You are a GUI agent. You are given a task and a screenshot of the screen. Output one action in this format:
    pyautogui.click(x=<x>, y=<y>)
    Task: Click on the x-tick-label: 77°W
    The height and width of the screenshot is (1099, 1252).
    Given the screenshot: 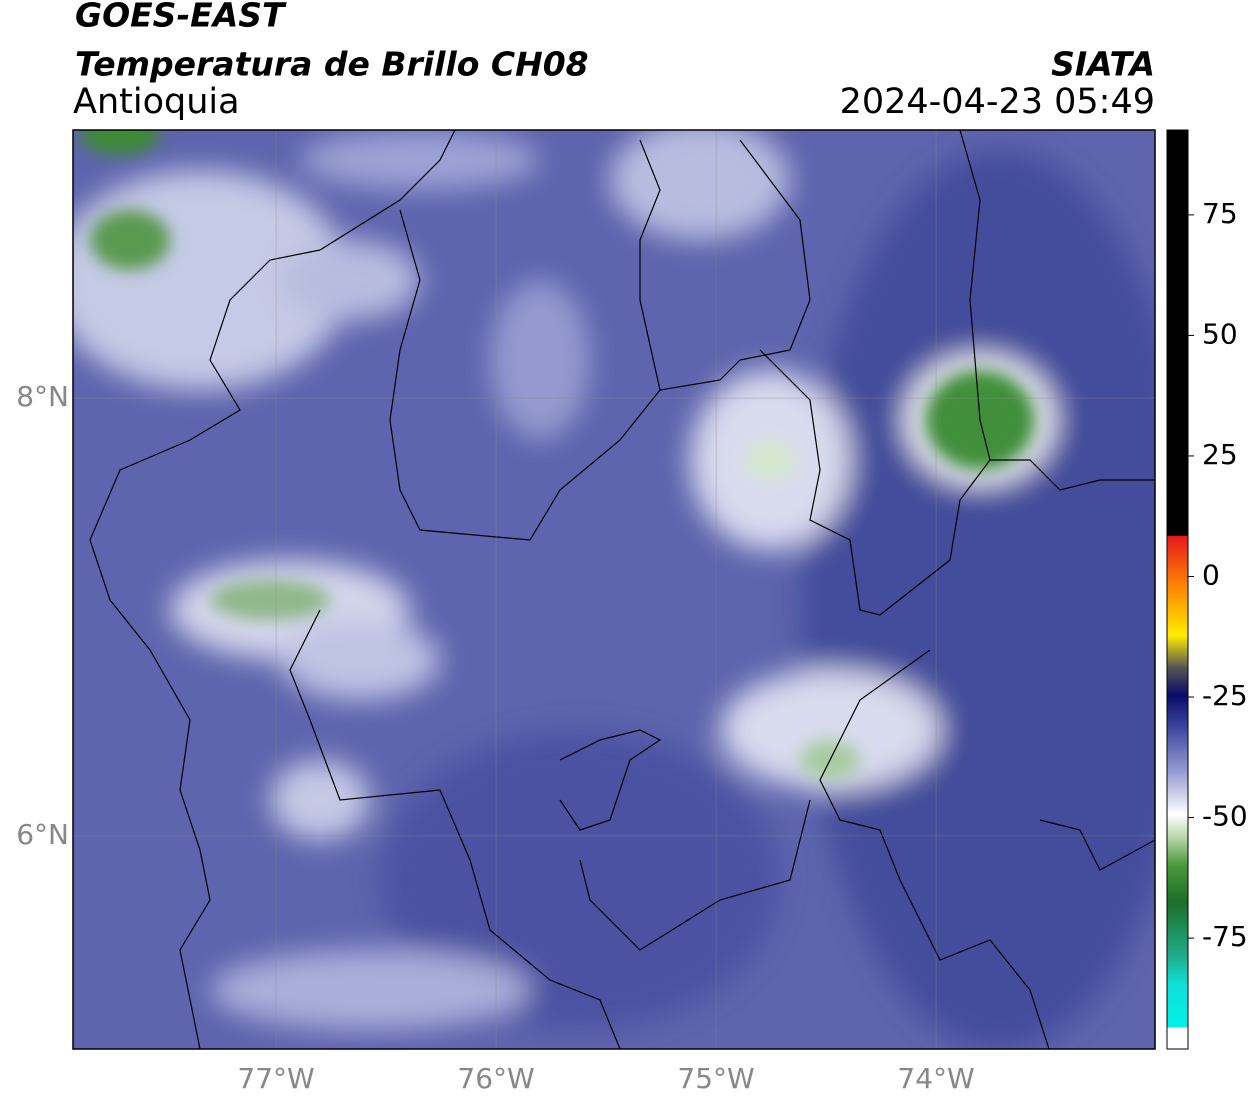 What is the action you would take?
    pyautogui.click(x=275, y=1078)
    